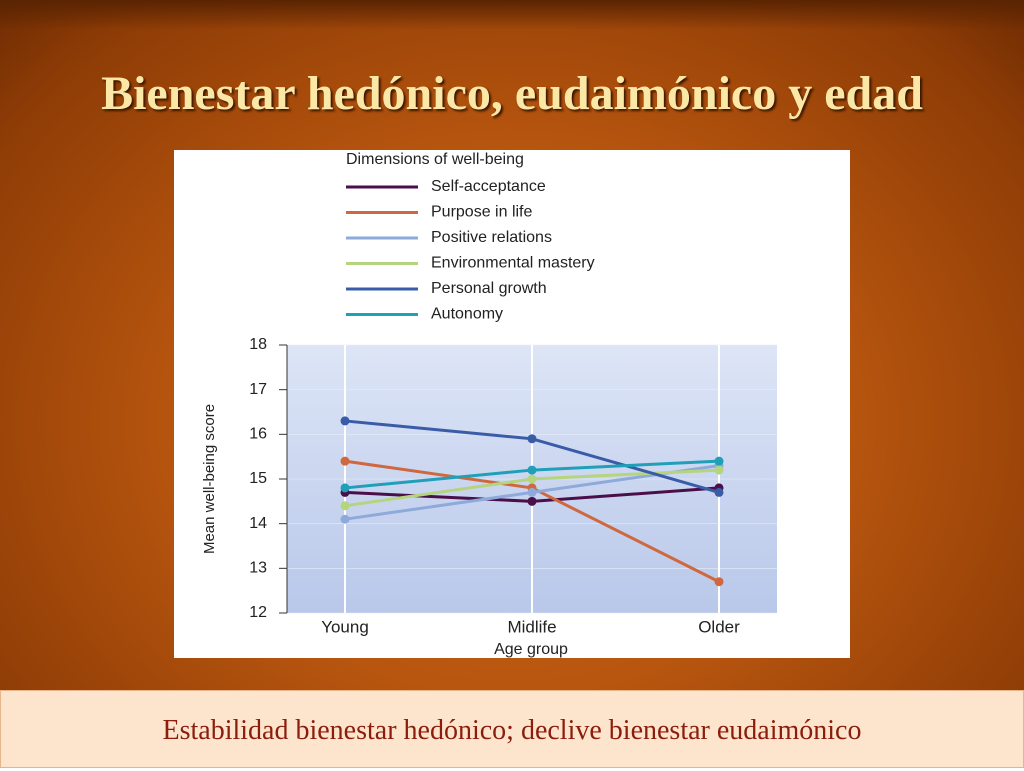 This screenshot has height=771, width=1024. What do you see at coordinates (512, 15) in the screenshot?
I see `top-band` at bounding box center [512, 15].